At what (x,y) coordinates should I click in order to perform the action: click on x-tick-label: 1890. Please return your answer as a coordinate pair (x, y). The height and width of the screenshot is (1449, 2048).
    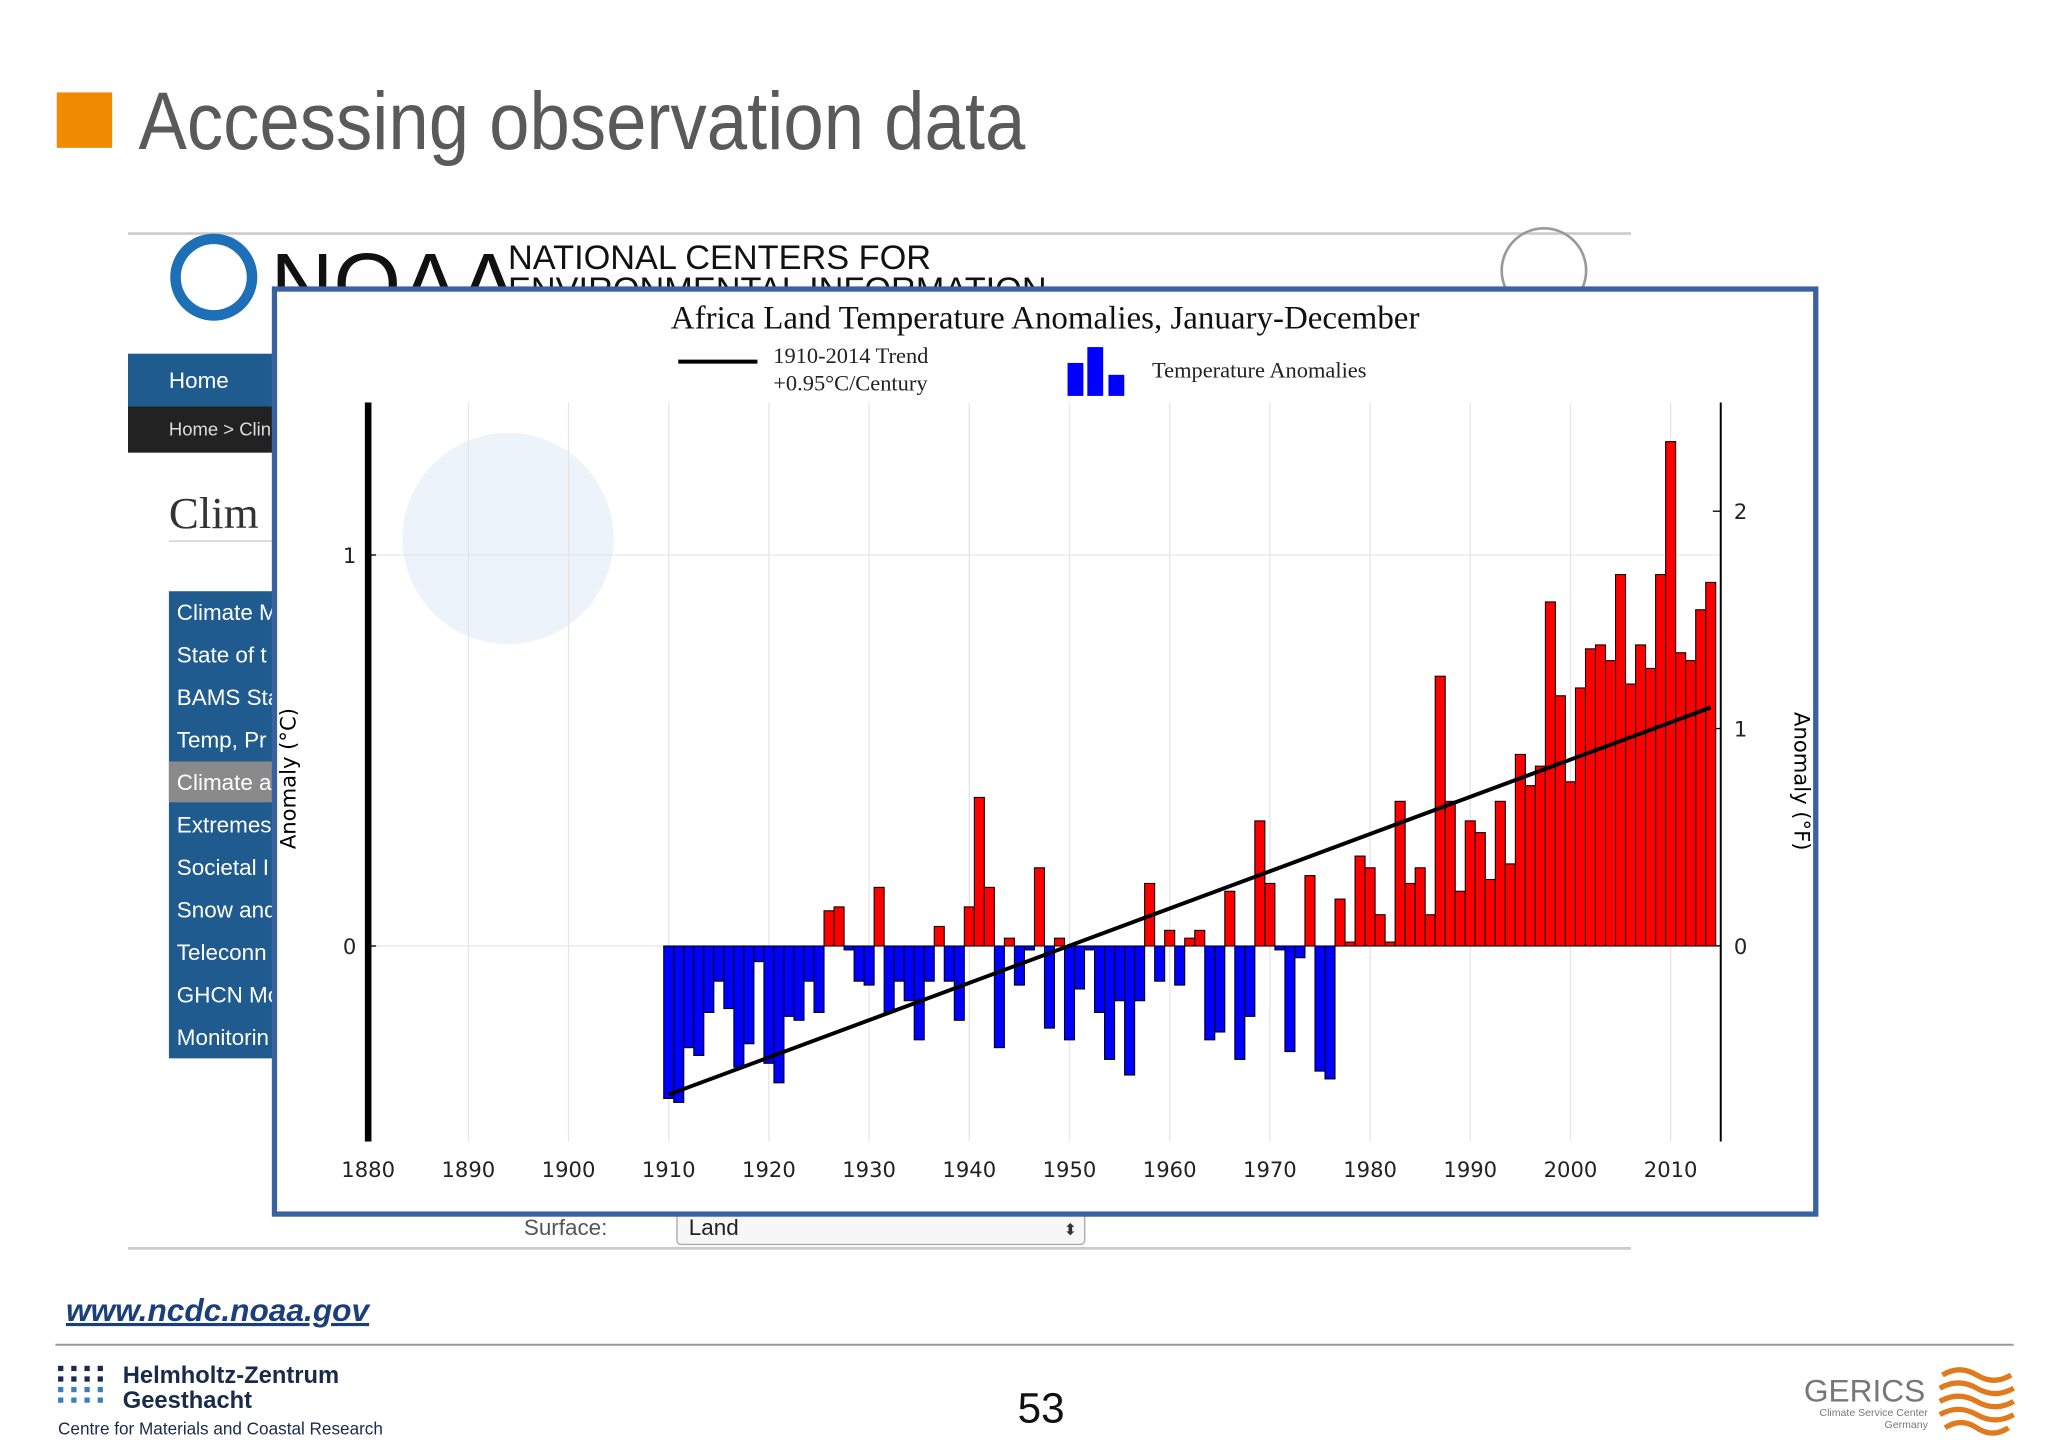
    Looking at the image, I should click on (468, 1169).